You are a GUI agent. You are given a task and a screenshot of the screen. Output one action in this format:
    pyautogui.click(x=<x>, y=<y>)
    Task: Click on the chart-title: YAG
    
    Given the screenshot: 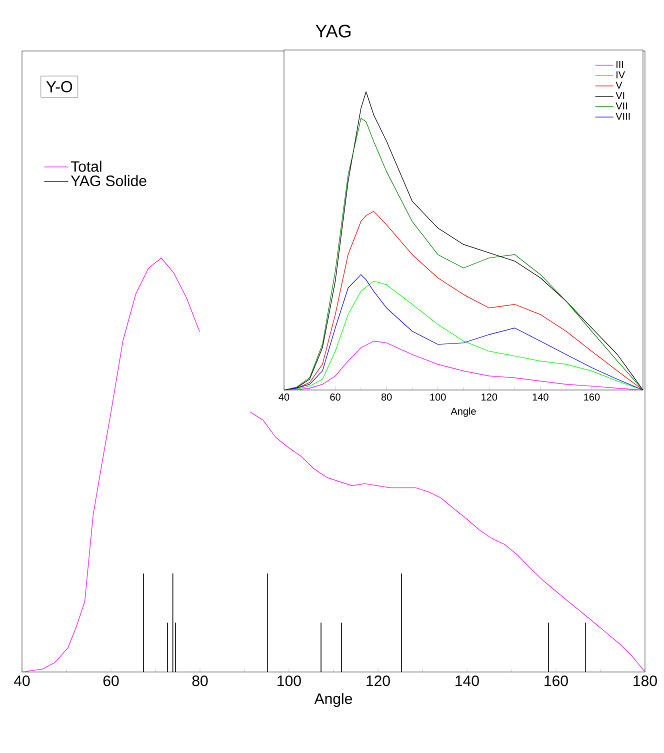 What is the action you would take?
    pyautogui.click(x=333, y=31)
    